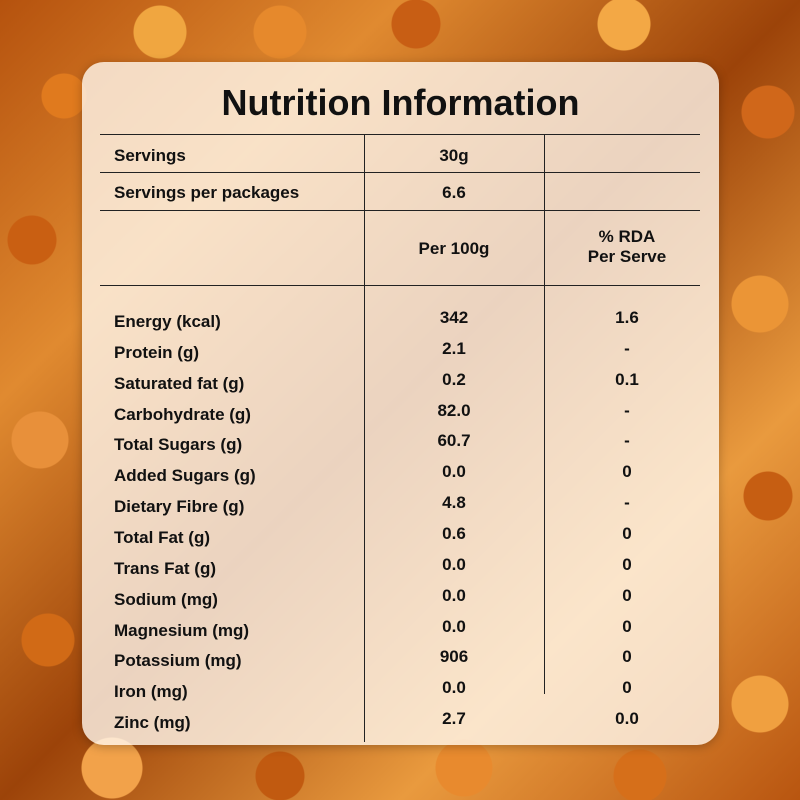 The width and height of the screenshot is (800, 800). I want to click on per-100g-value: 82.0, so click(454, 410).